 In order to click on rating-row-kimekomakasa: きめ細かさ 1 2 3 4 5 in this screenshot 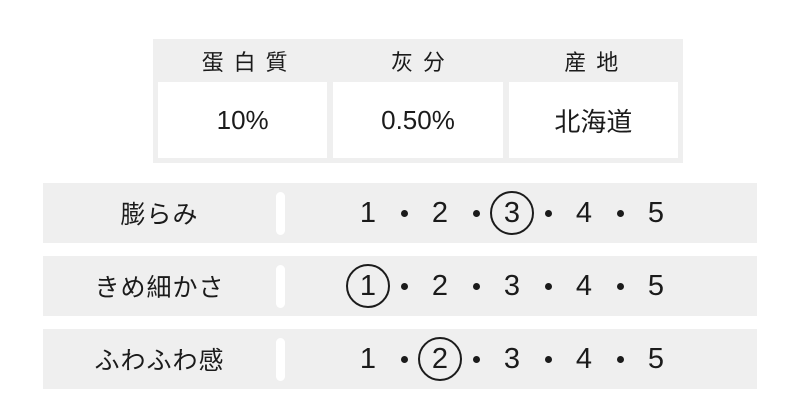, I will do `click(400, 286)`.